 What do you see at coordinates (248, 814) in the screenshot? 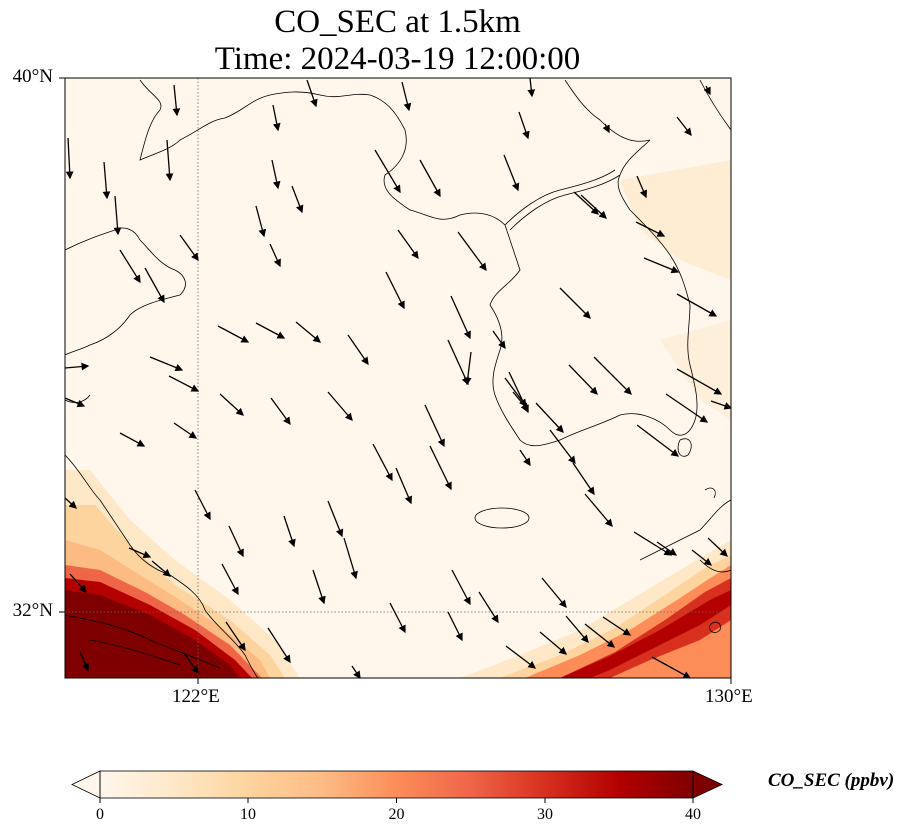
I see `colorbar-tick-10: 10` at bounding box center [248, 814].